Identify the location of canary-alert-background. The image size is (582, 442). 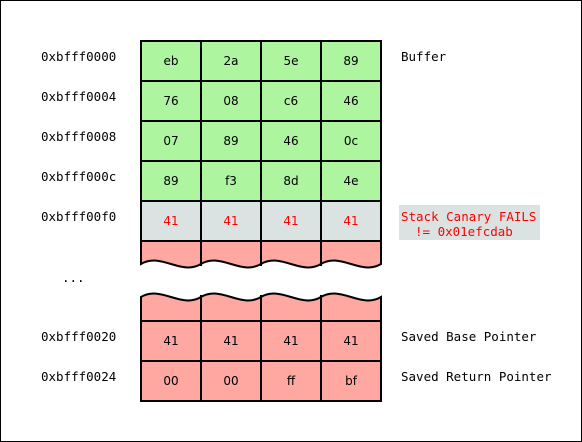
(469, 222).